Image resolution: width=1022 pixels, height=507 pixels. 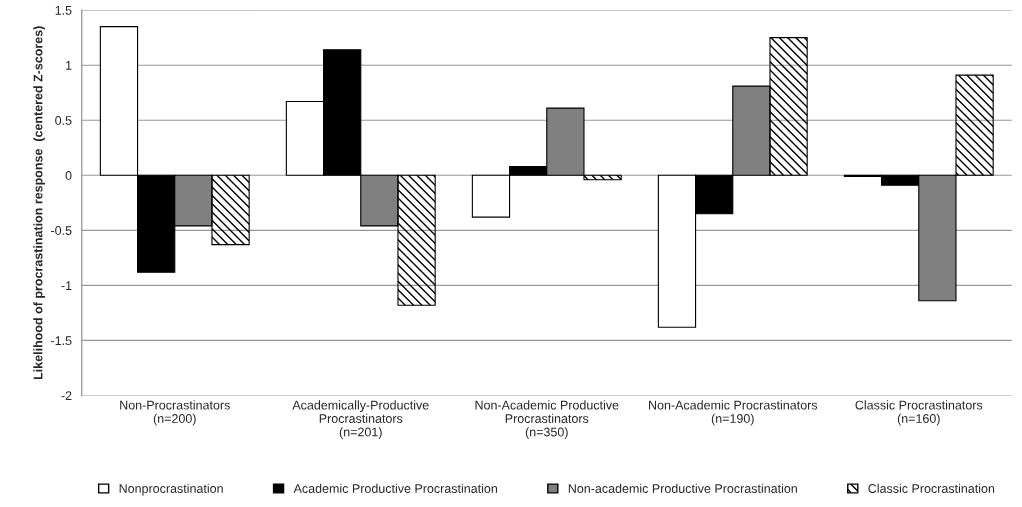 I want to click on y-tick-label: -1.5, so click(x=61, y=341).